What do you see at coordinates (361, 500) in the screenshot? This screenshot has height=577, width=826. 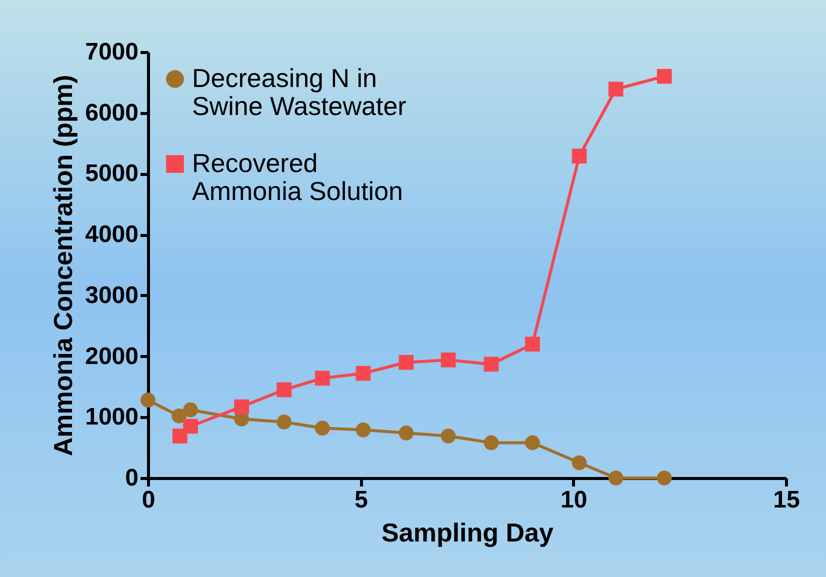 I see `x-tick-label: 5` at bounding box center [361, 500].